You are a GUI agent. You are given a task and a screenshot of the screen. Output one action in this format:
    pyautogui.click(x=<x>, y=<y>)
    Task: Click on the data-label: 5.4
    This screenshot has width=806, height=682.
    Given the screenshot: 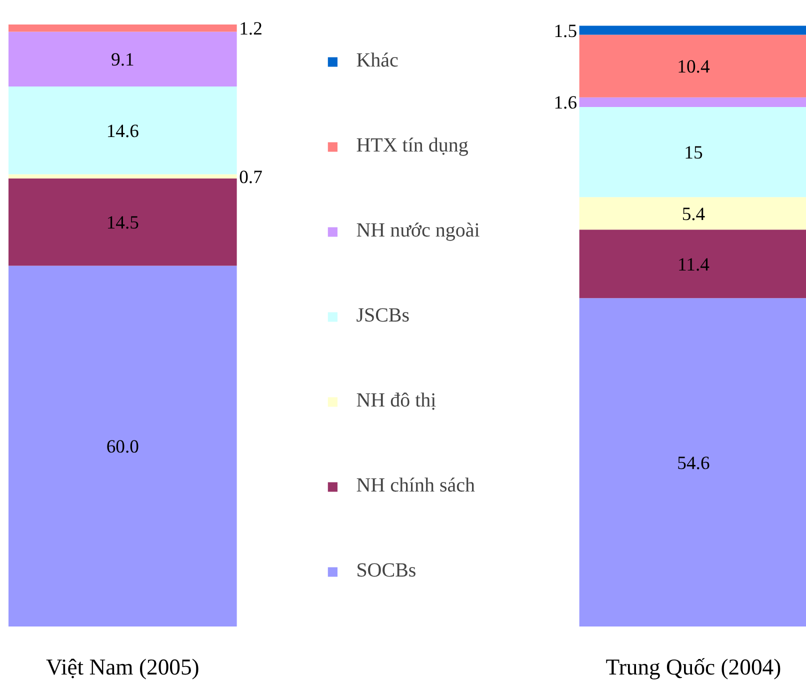 What is the action you would take?
    pyautogui.click(x=694, y=214)
    